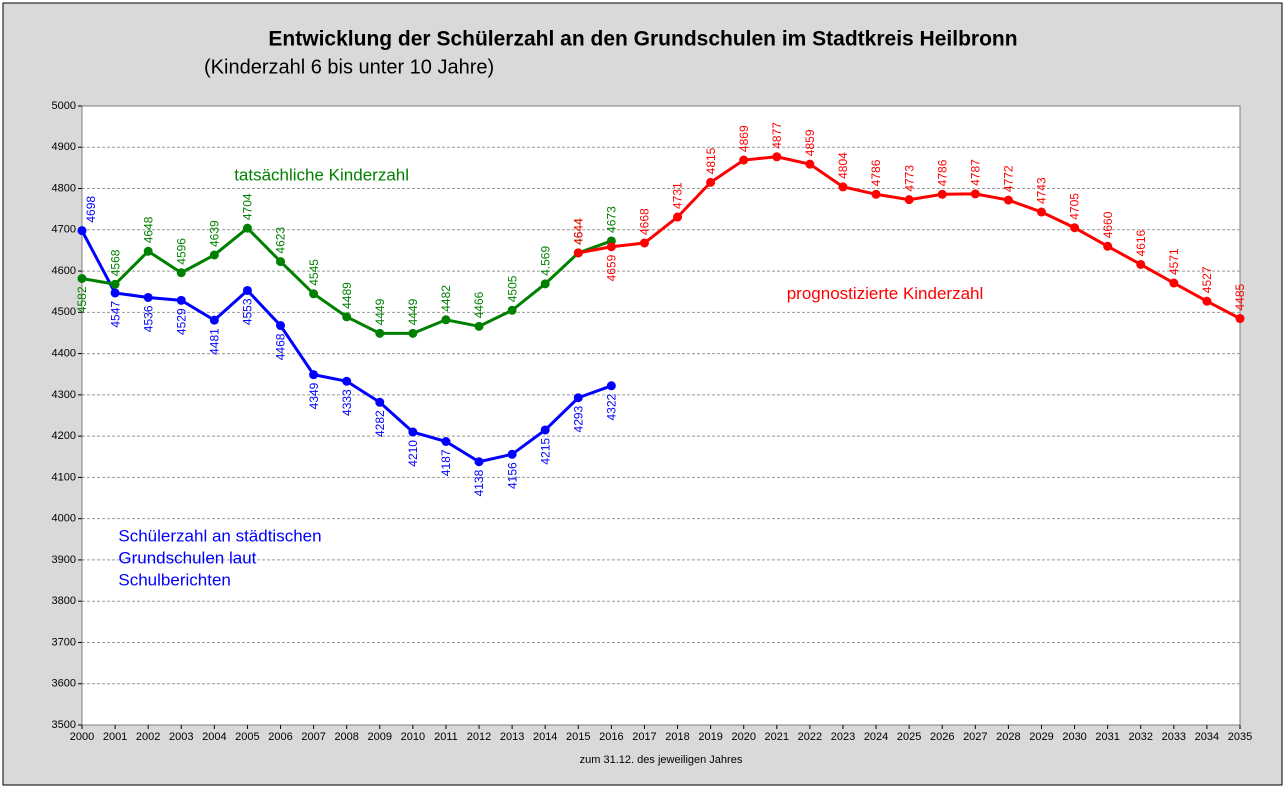 This screenshot has height=794, width=1286. Describe the element at coordinates (214, 737) in the screenshot. I see `x-tick-label: 2004` at that location.